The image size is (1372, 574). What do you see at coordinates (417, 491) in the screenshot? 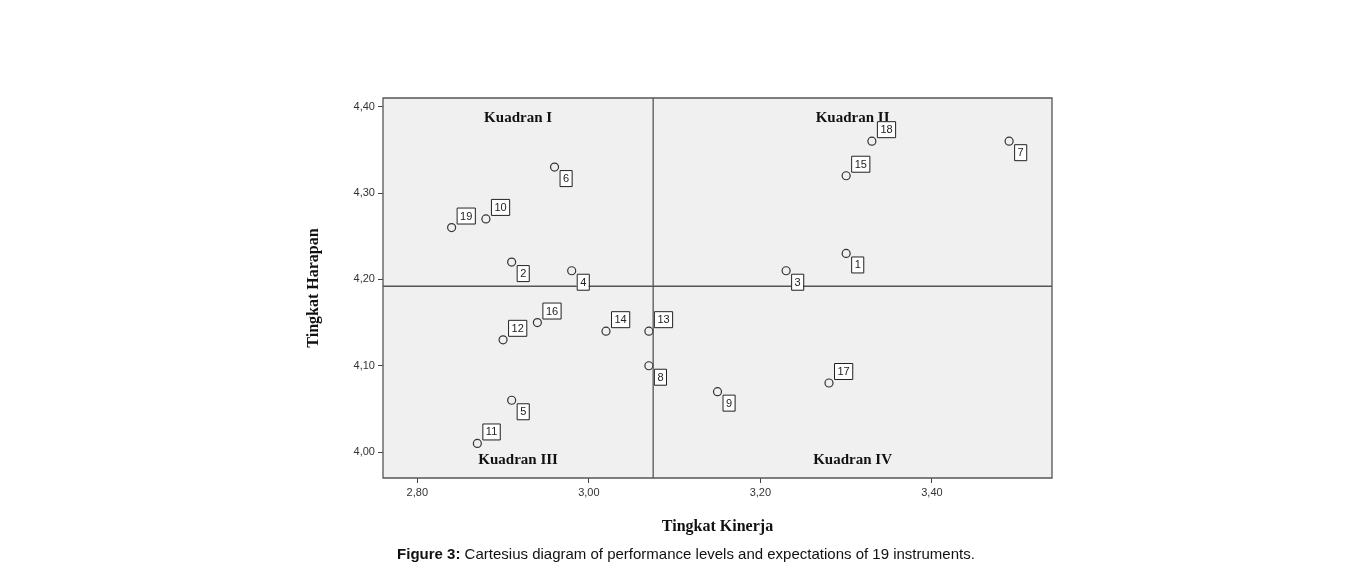
I see `x-tick-label: 2,80` at bounding box center [417, 491].